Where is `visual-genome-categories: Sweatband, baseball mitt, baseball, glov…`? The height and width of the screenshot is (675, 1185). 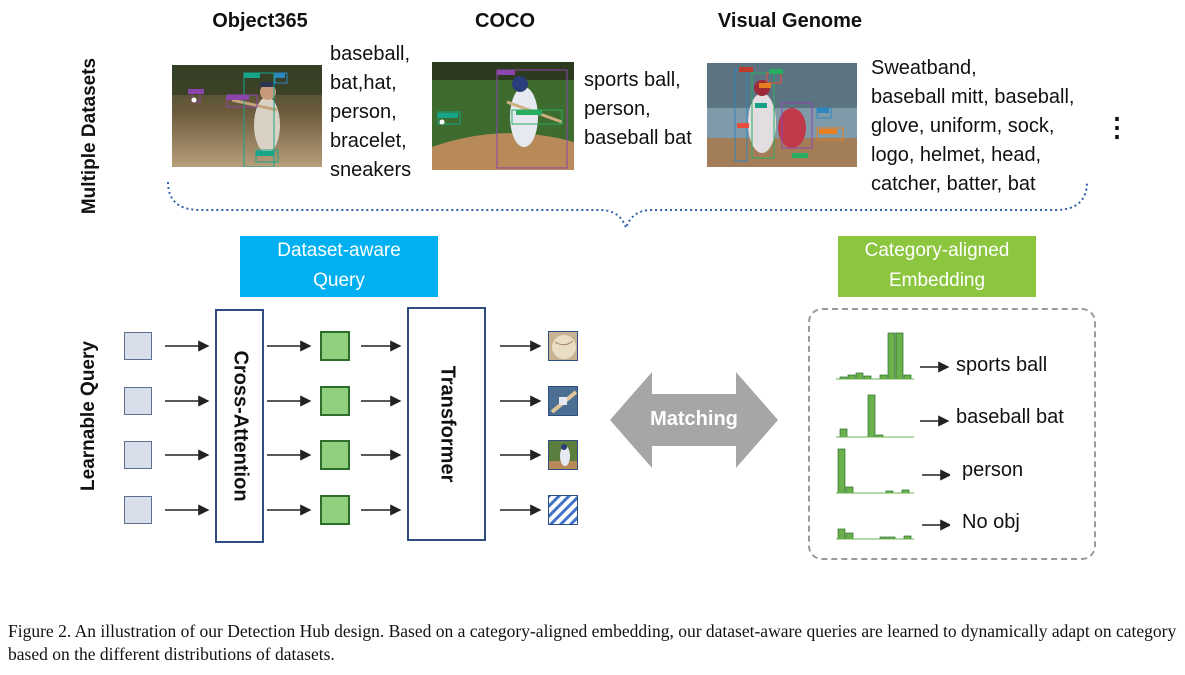
visual-genome-categories: Sweatband, baseball mitt, baseball, glov… is located at coordinates (972, 126).